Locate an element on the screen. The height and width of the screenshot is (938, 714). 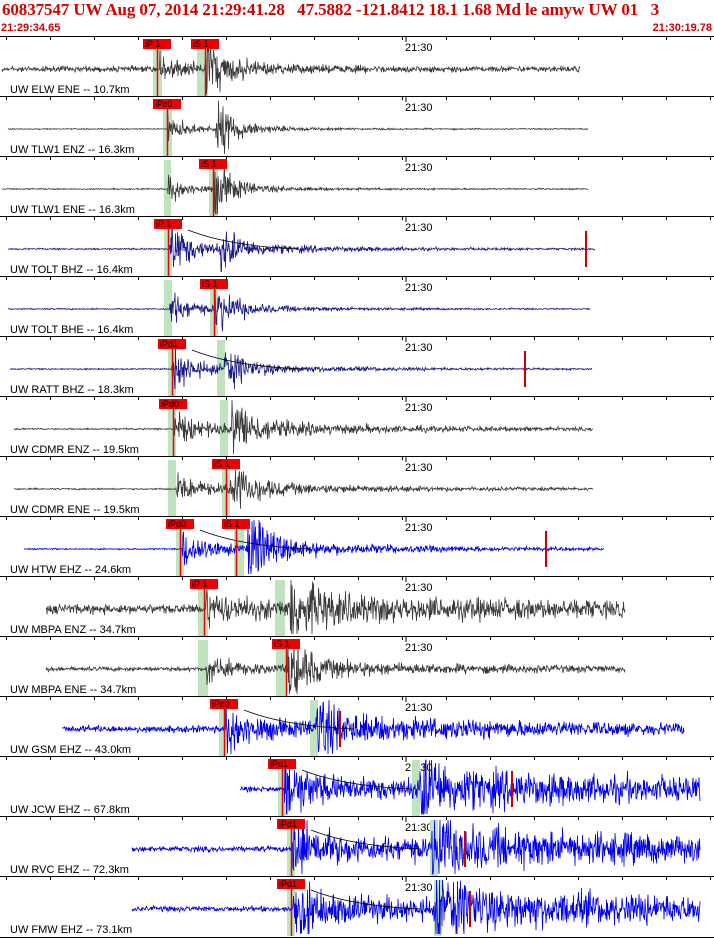
station-label: UW TOLT BHE -- 16.4km is located at coordinates (71, 330).